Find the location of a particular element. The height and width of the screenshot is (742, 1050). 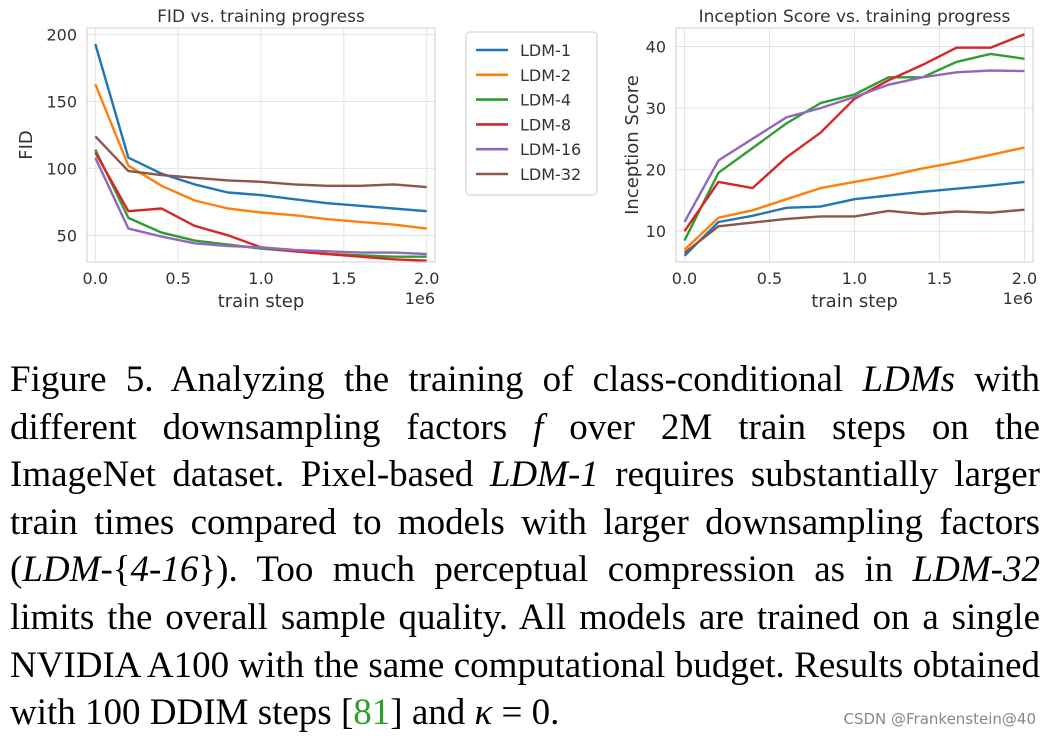

fid-x-tick-label: 2.0 is located at coordinates (426, 278).